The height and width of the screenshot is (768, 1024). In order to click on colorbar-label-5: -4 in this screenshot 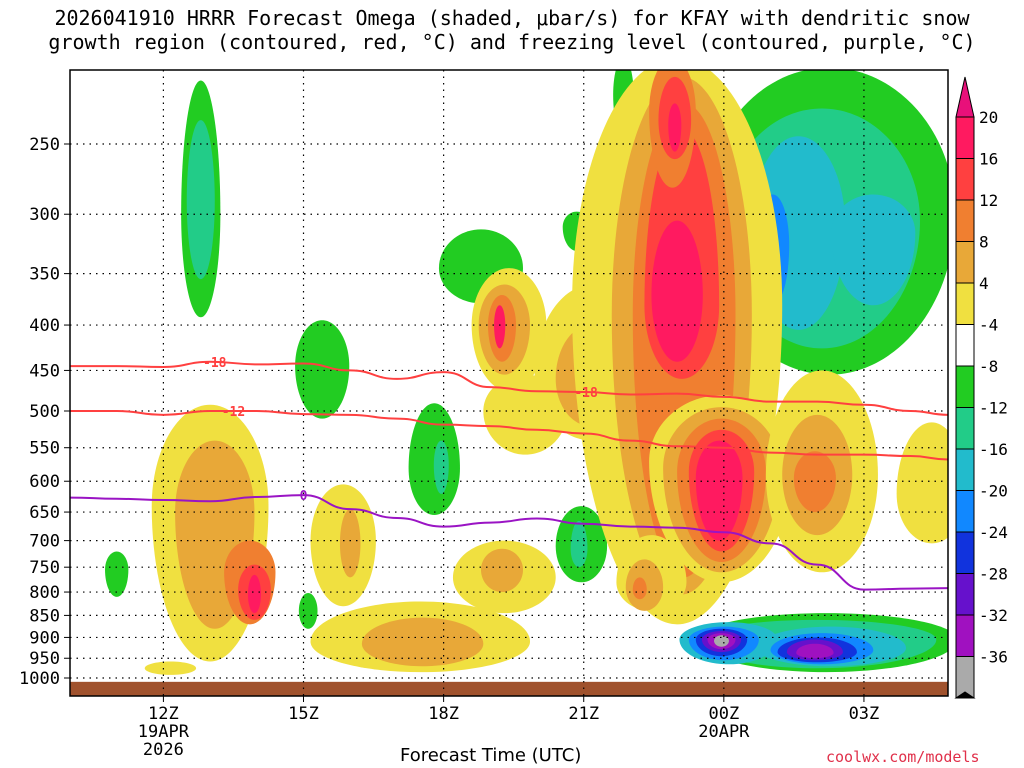, I will do `click(988, 325)`.